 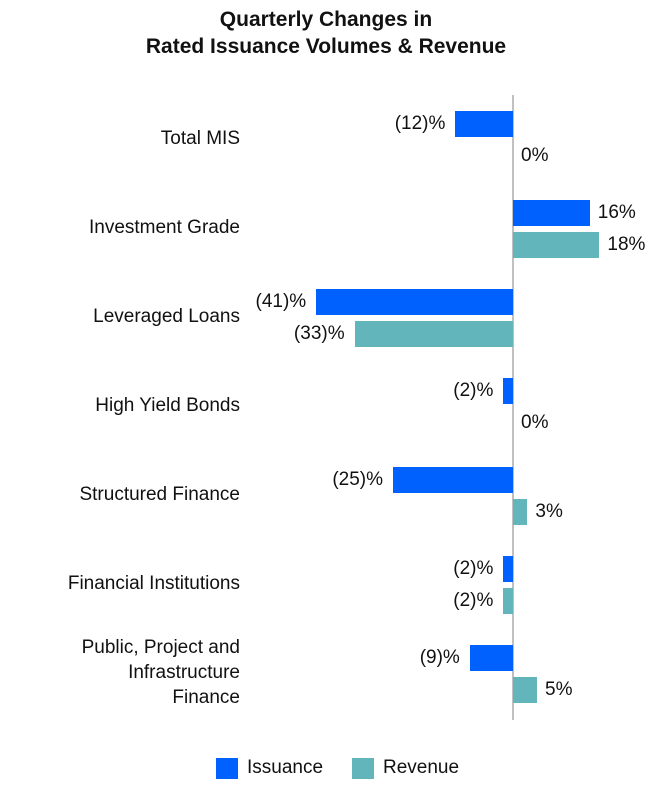 I want to click on revenue-swatch-icon, so click(x=363, y=768).